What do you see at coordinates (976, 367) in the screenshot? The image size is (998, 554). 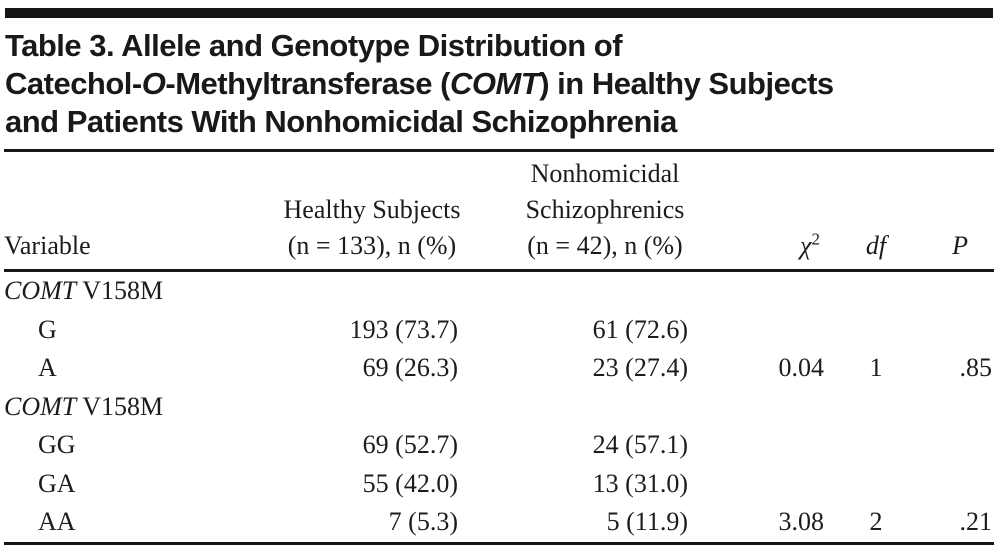 I see `cell-p: .85` at bounding box center [976, 367].